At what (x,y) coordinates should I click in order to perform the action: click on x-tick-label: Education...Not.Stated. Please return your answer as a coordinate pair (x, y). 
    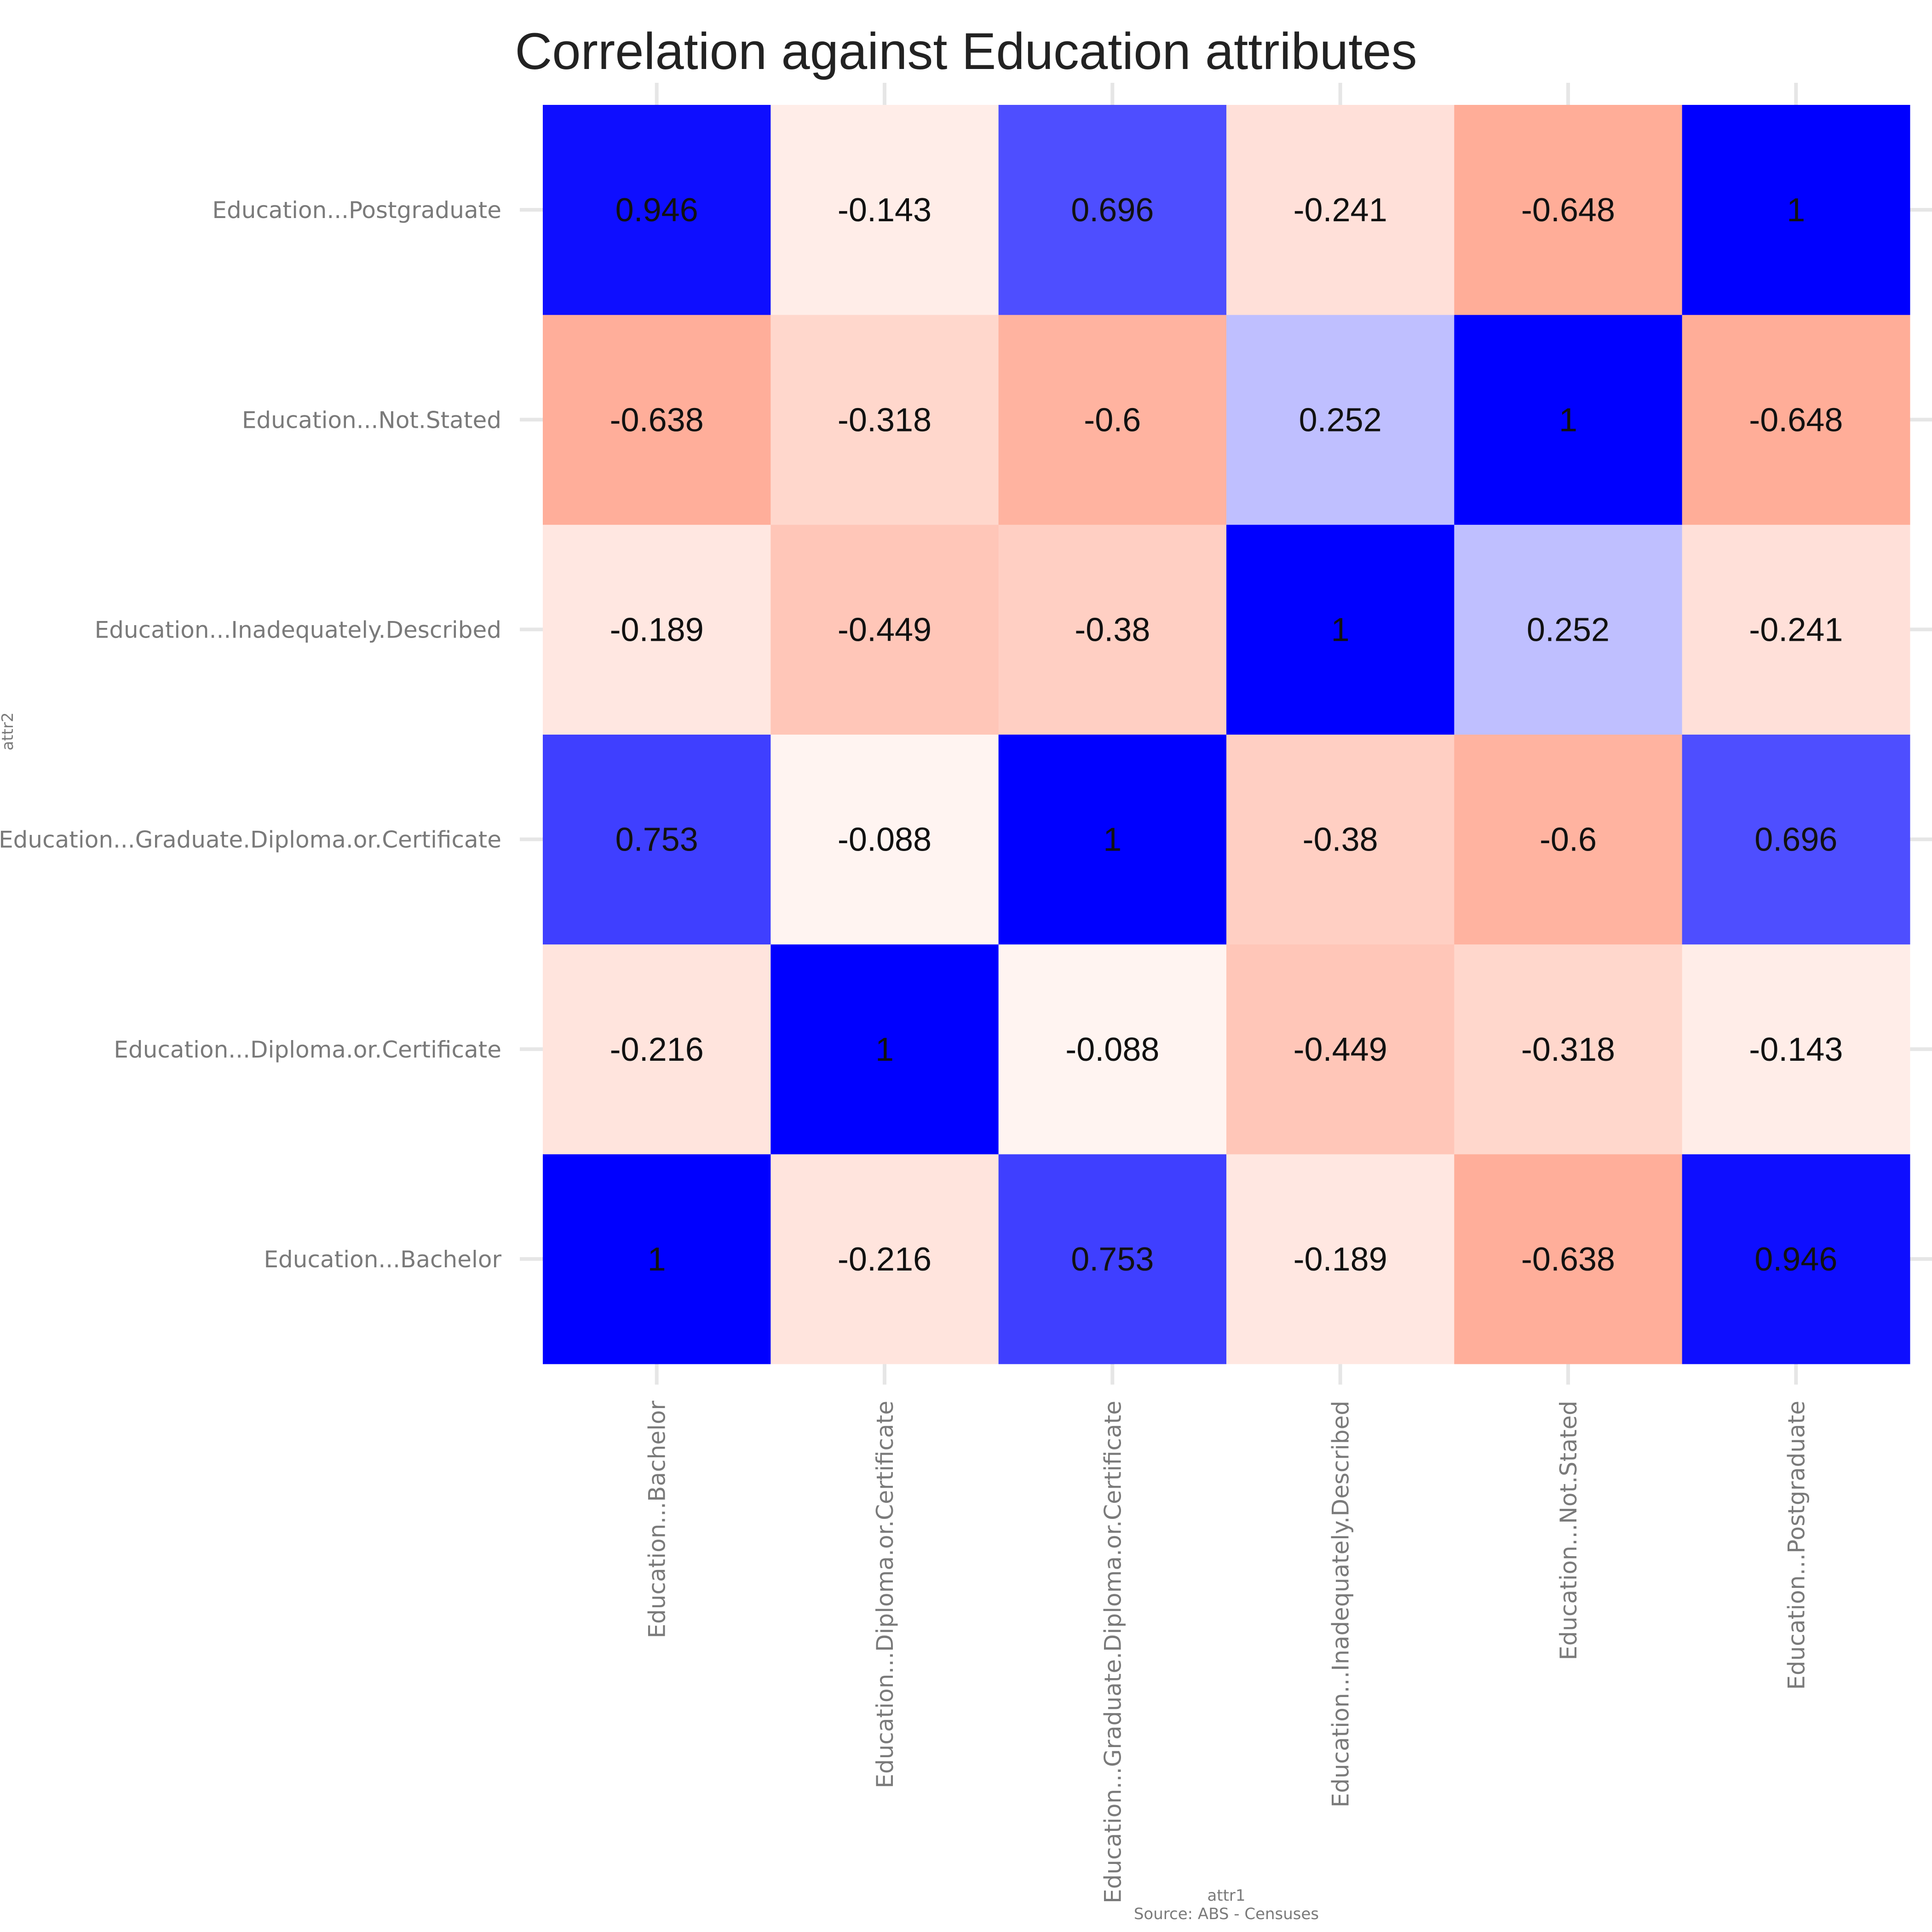
    Looking at the image, I should click on (1568, 1530).